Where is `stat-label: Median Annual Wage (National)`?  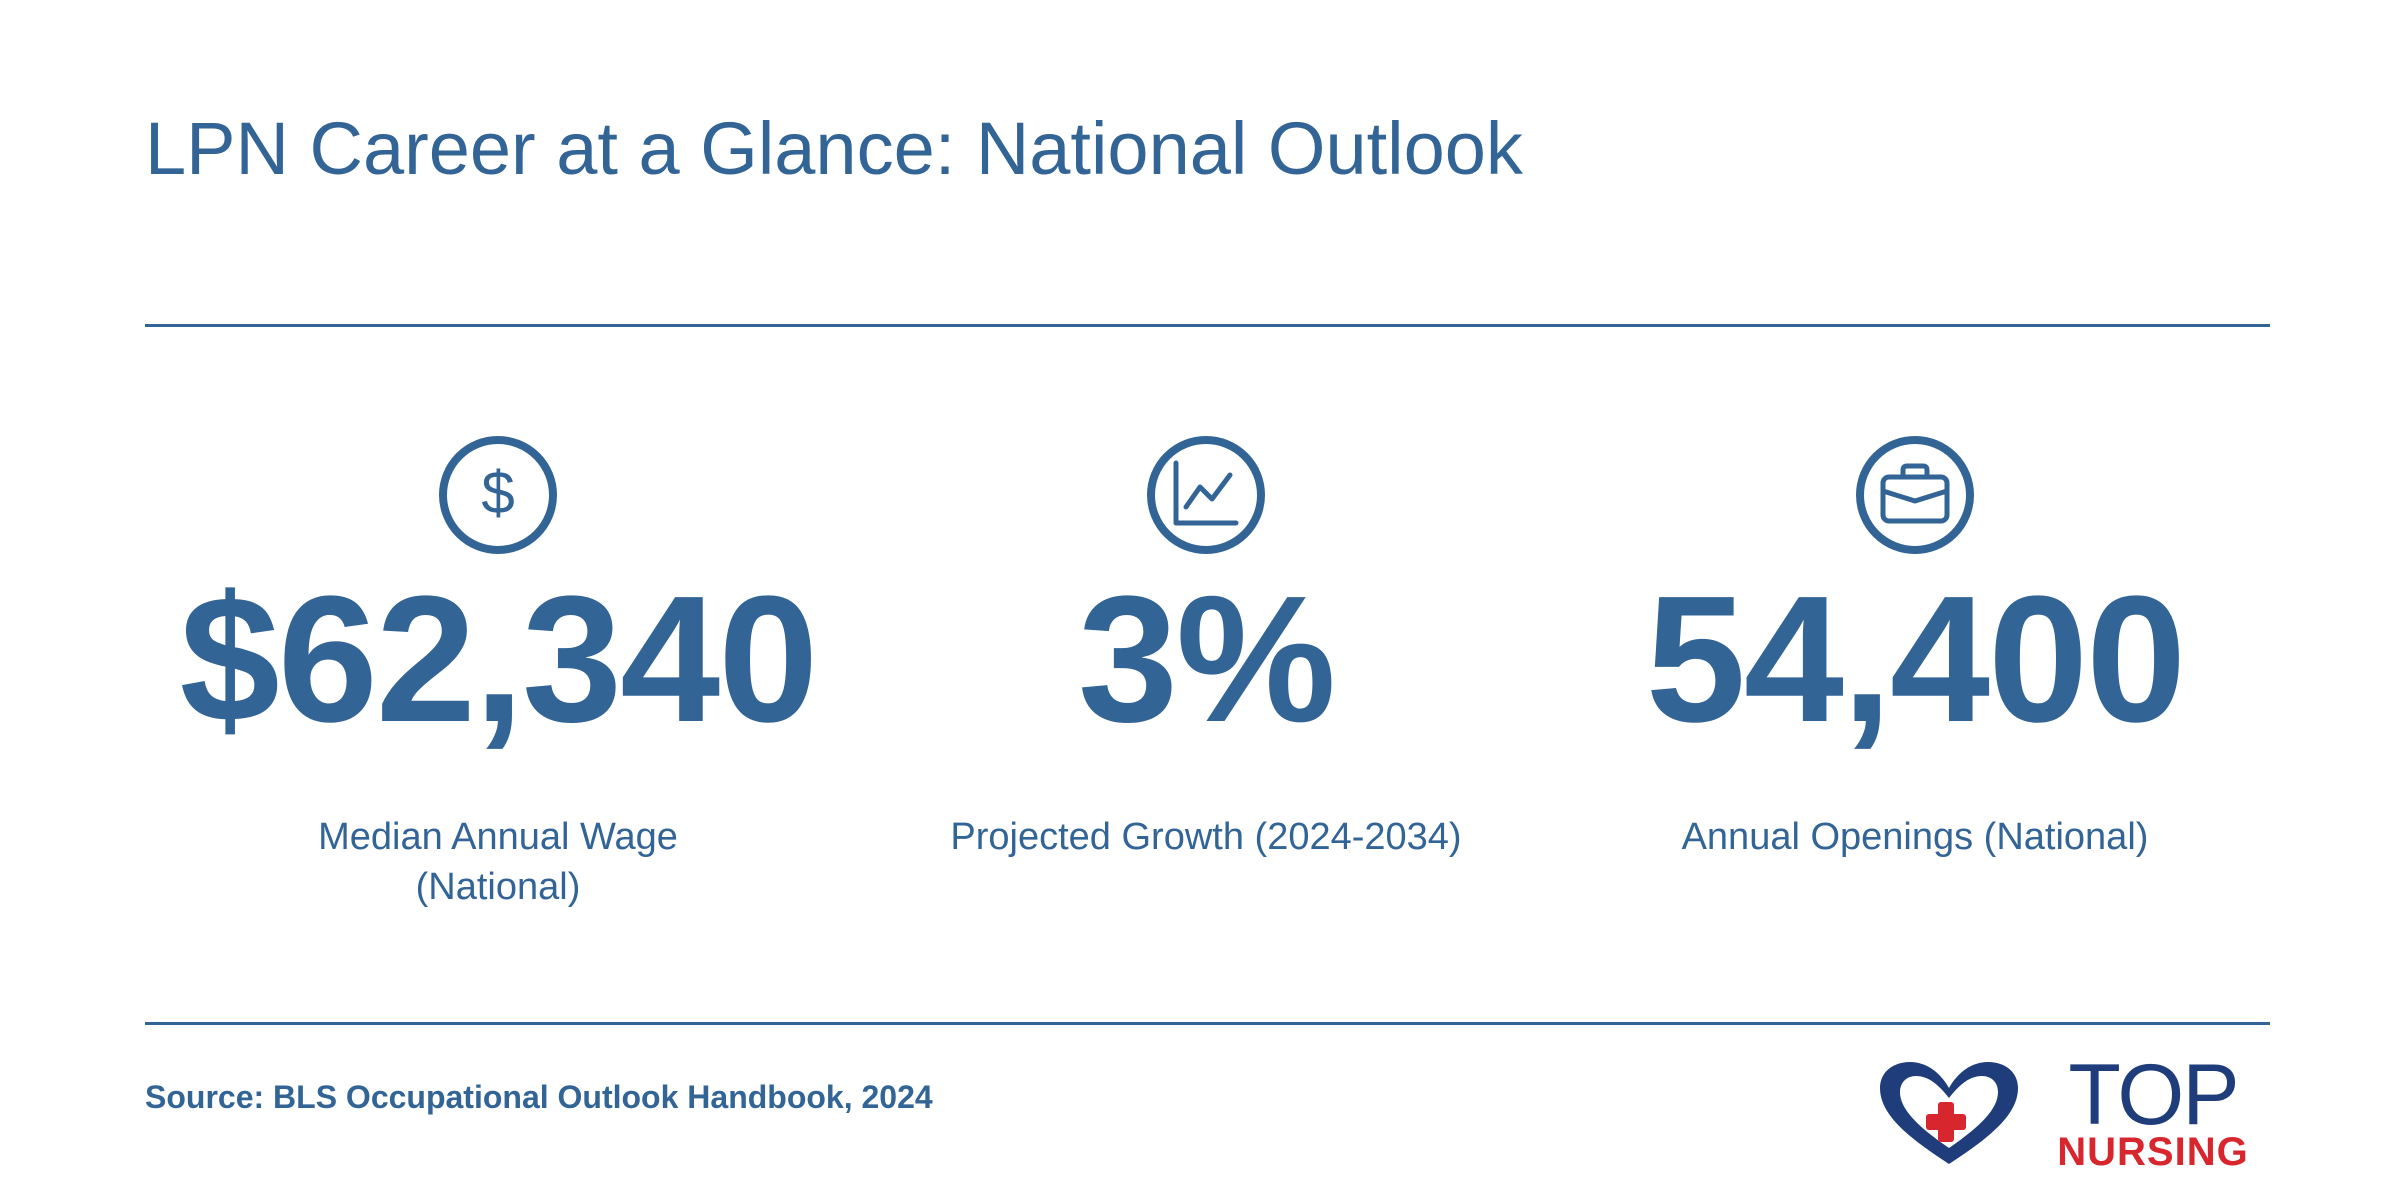
stat-label: Median Annual Wage (National) is located at coordinates (498, 862).